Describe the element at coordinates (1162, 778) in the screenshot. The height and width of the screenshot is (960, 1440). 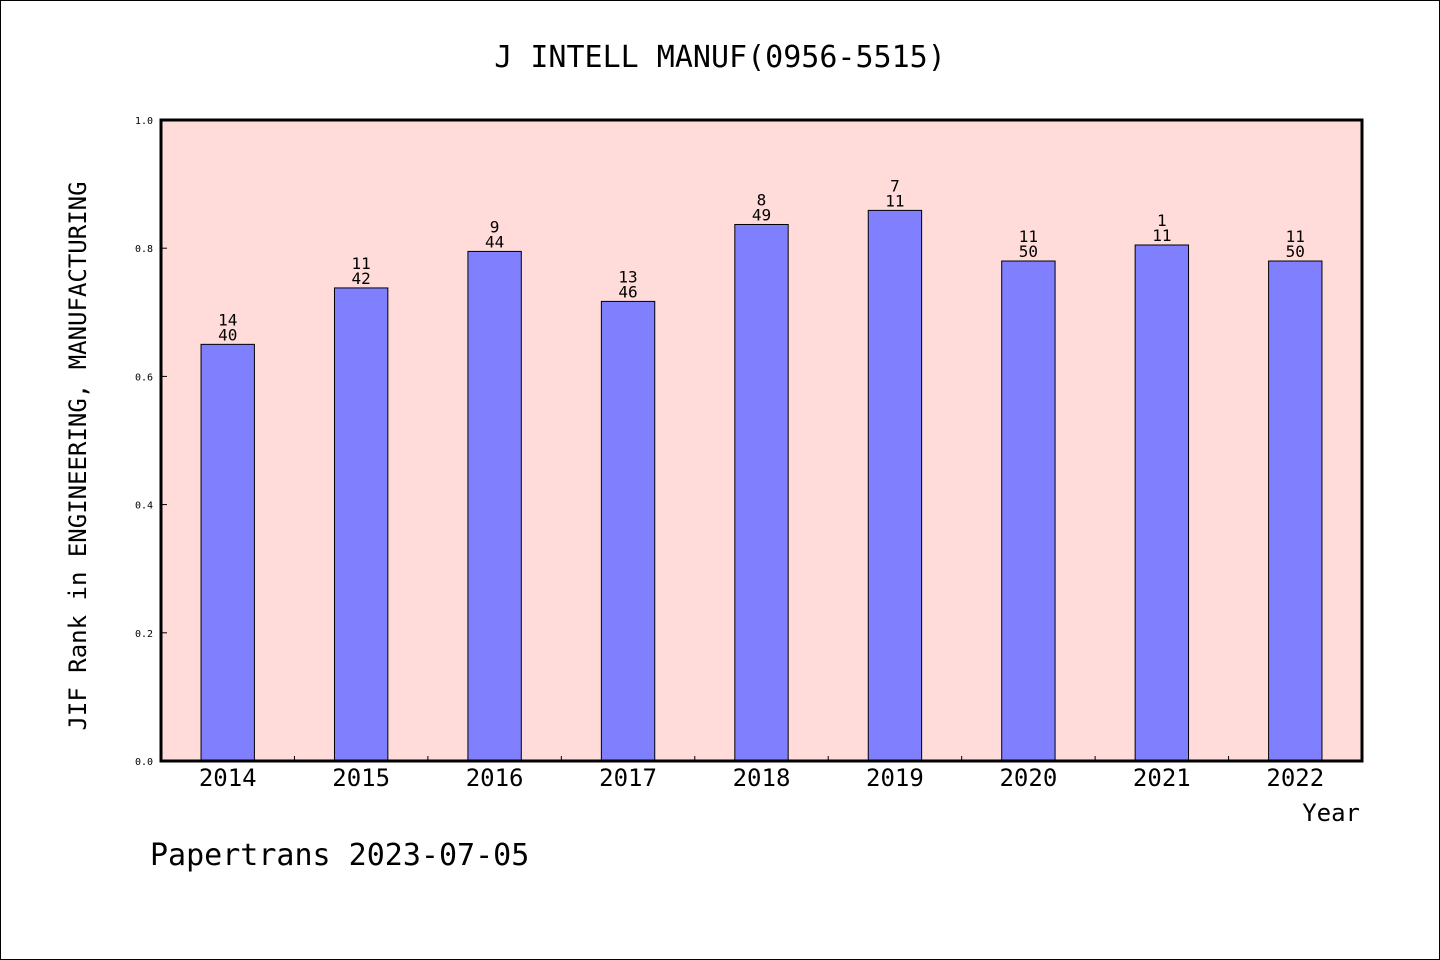
I see `x-tick-label: 2021` at that location.